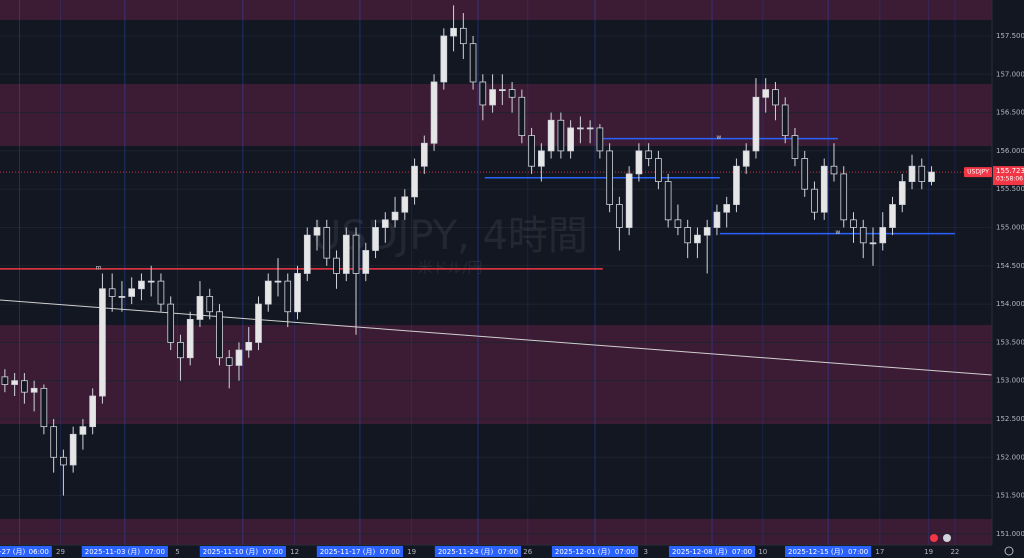 The image size is (1024, 558). What do you see at coordinates (1010, 496) in the screenshot?
I see `y-tick-label: 151.500` at bounding box center [1010, 496].